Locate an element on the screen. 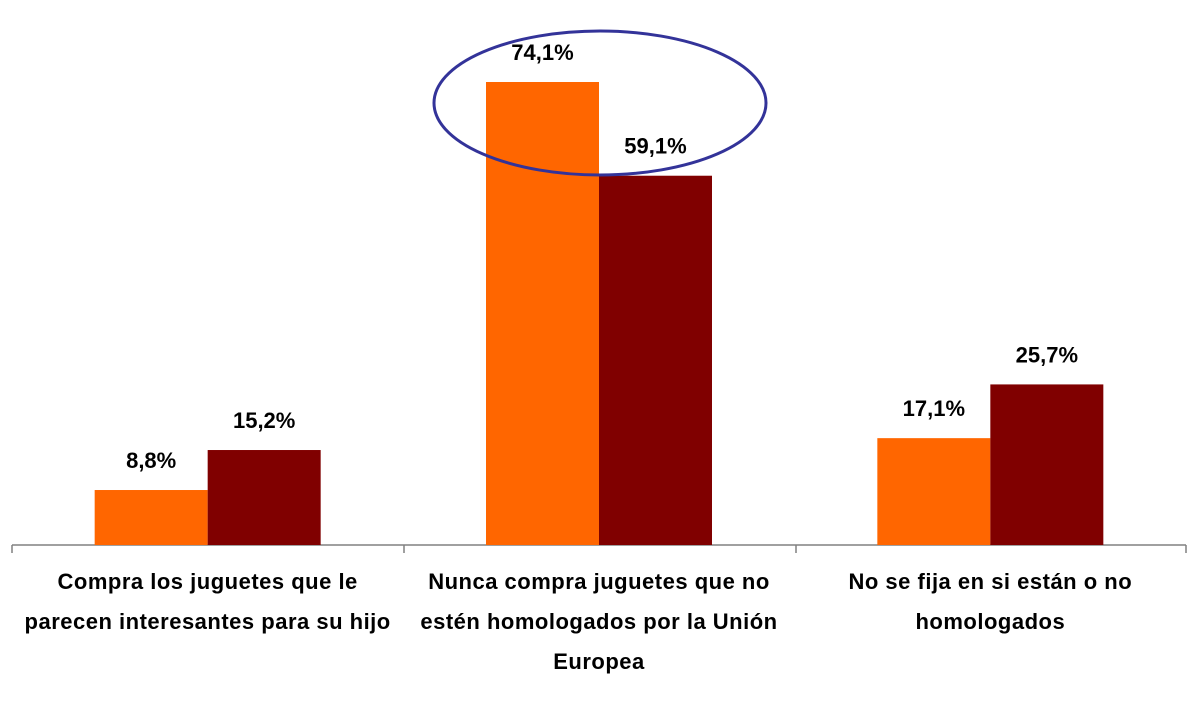 This screenshot has height=711, width=1188. data-label: 25,7% is located at coordinates (1047, 354).